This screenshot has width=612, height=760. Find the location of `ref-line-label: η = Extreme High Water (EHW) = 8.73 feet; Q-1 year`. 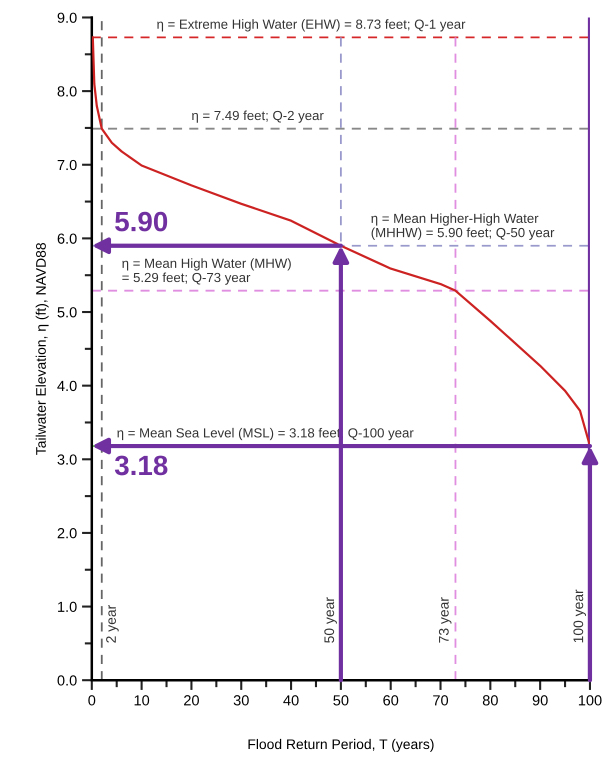

ref-line-label: η = Extreme High Water (EHW) = 8.73 feet; Q-1 year is located at coordinates (311, 25).